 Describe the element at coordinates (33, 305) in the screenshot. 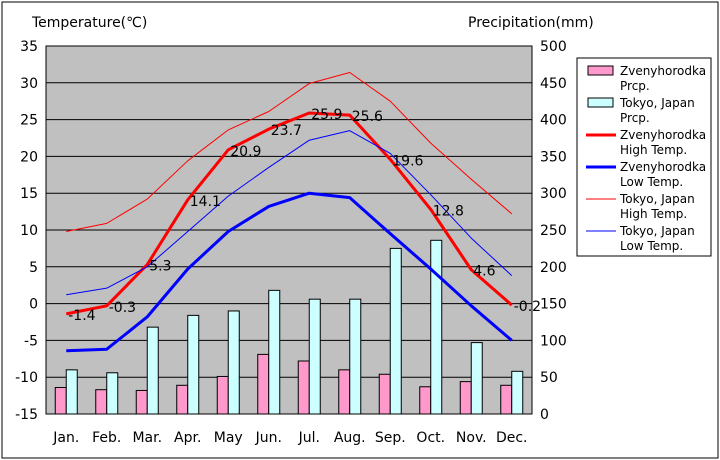

I see `left-tick-label: 0` at that location.